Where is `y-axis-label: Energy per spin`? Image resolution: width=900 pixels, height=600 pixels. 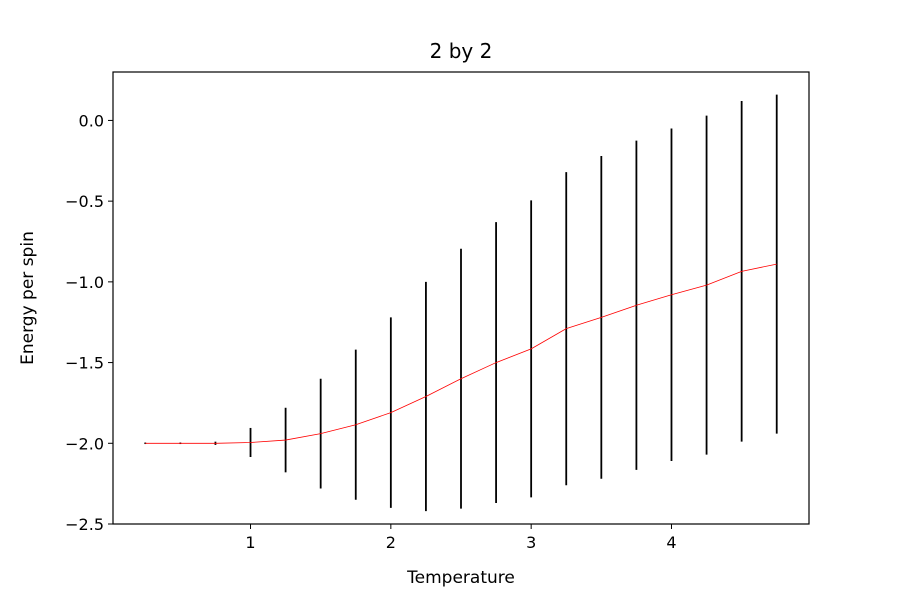 y-axis-label: Energy per spin is located at coordinates (28, 298).